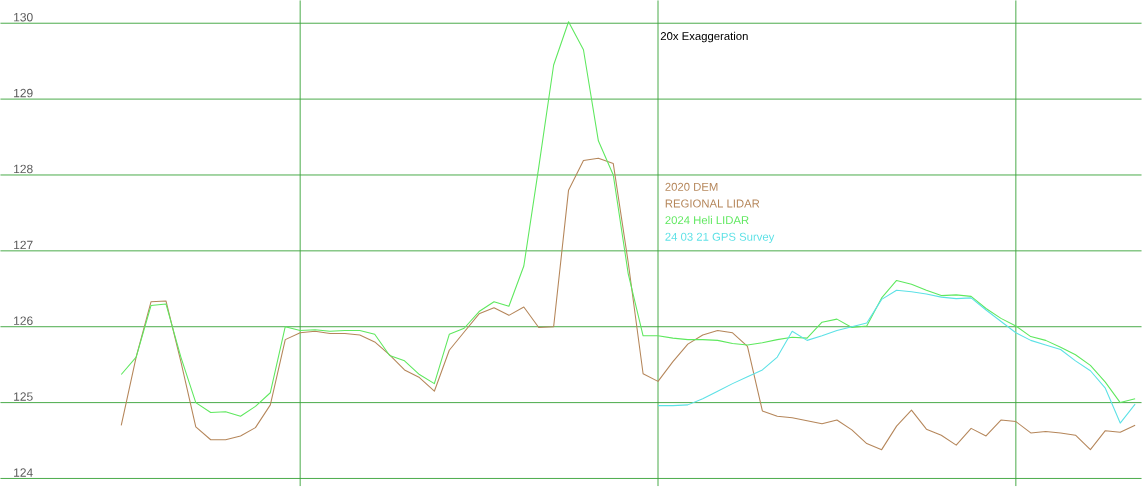 This screenshot has height=495, width=1142. What do you see at coordinates (23, 17) in the screenshot?
I see `y-tick-label: 130` at bounding box center [23, 17].